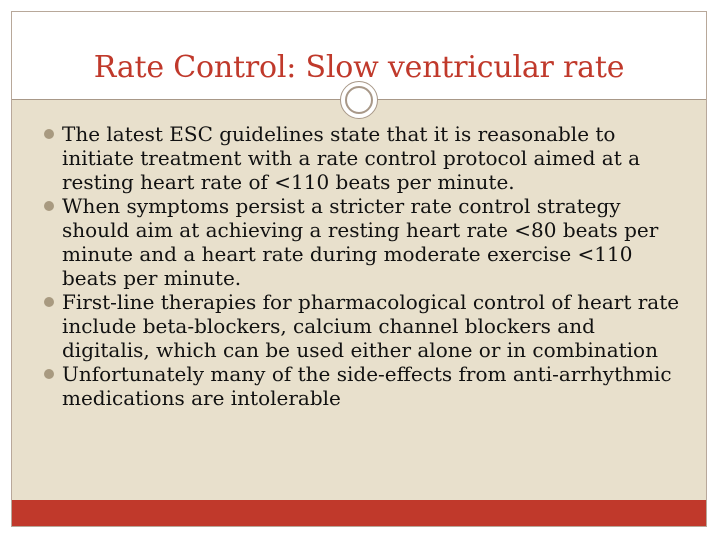 The height and width of the screenshot is (540, 720). What do you see at coordinates (359, 67) in the screenshot?
I see `slide-title: Rate Control: Slow ventricular rate` at bounding box center [359, 67].